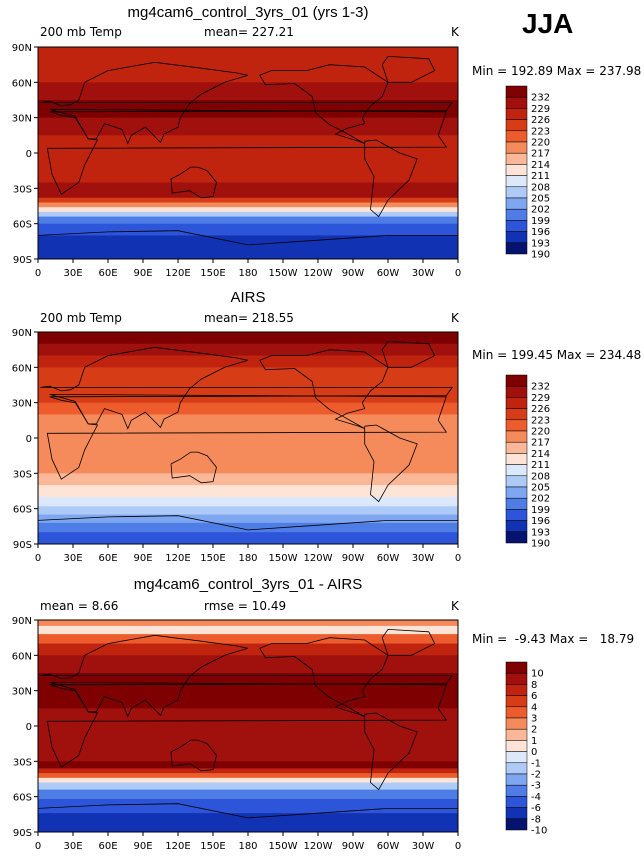 The width and height of the screenshot is (644, 858). What do you see at coordinates (22, 83) in the screenshot?
I see `y-tick-label: 60N` at bounding box center [22, 83].